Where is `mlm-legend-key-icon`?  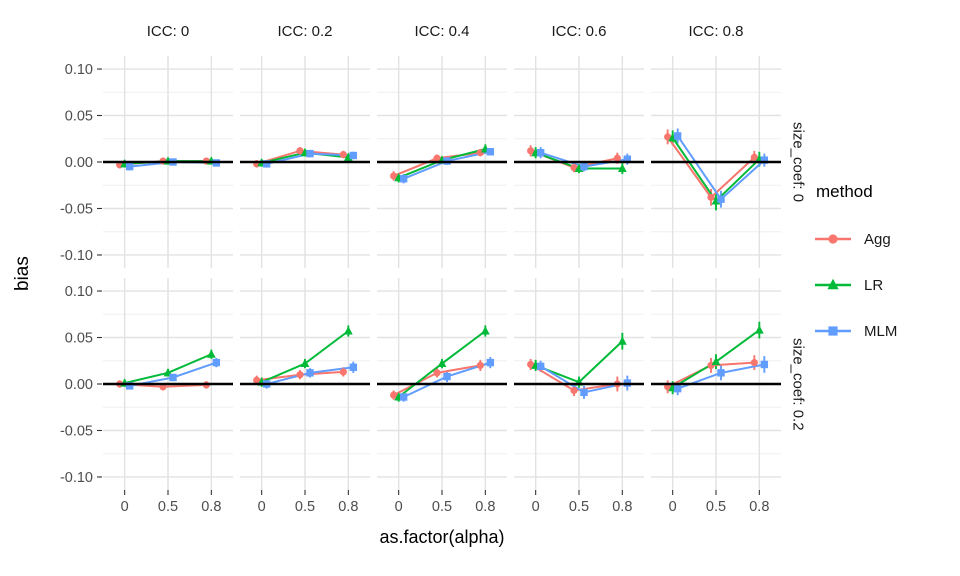
mlm-legend-key-icon is located at coordinates (833, 331).